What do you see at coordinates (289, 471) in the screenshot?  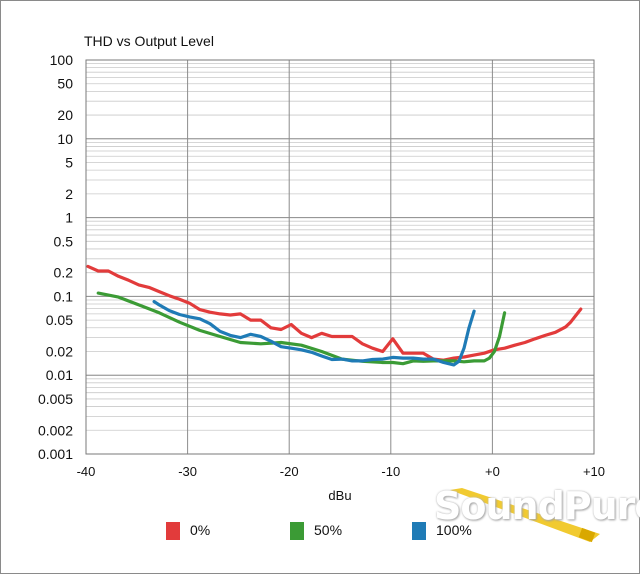 I see `x-tick-label: -20` at bounding box center [289, 471].